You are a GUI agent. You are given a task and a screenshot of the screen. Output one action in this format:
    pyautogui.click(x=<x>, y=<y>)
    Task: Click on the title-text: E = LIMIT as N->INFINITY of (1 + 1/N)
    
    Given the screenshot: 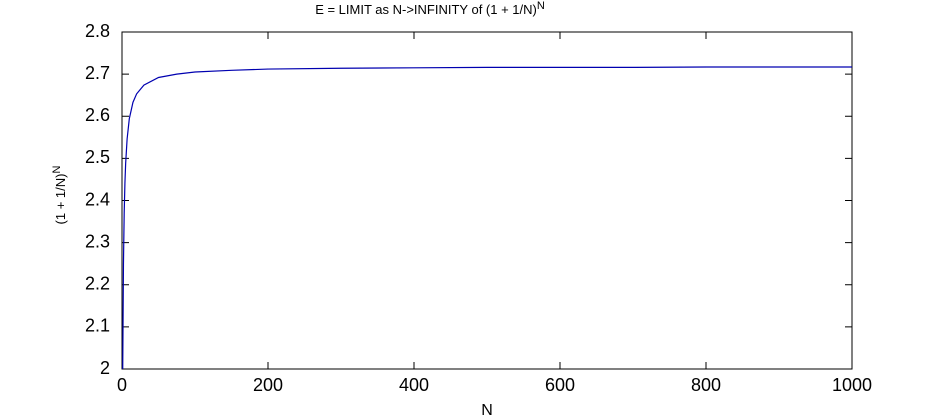 What is the action you would take?
    pyautogui.click(x=426, y=9)
    